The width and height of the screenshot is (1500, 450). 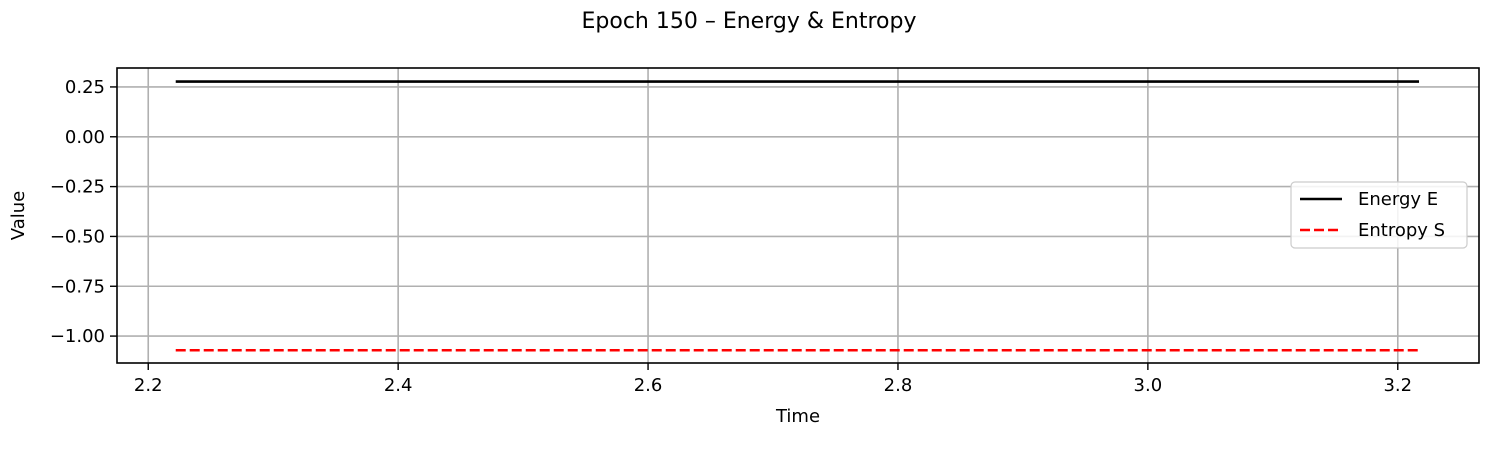 What do you see at coordinates (85, 137) in the screenshot?
I see `y-tick-label: 0.00` at bounding box center [85, 137].